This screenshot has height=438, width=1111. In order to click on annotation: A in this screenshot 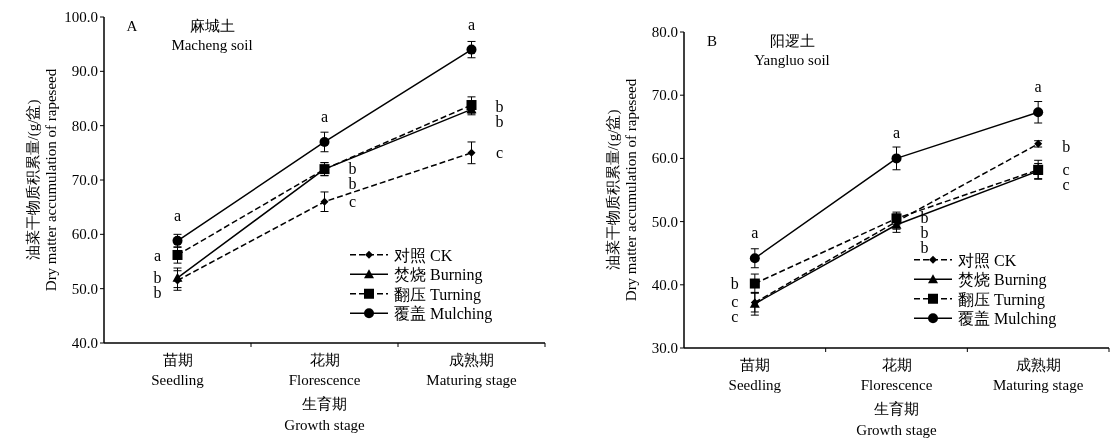, I will do `click(132, 26)`.